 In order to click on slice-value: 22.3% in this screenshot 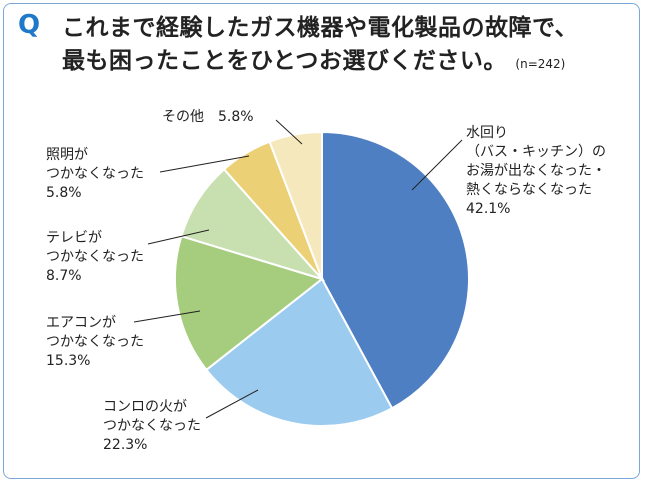, I will do `click(125, 445)`.